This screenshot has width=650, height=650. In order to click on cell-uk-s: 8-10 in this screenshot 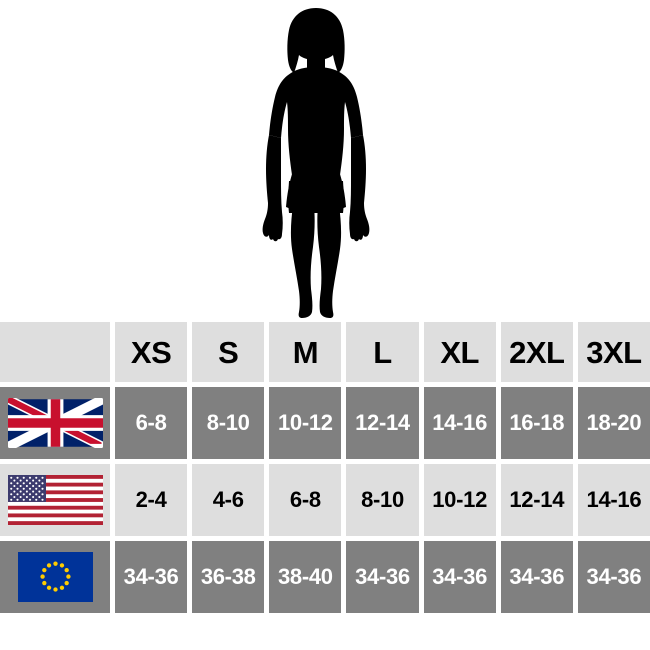, I will do `click(228, 423)`.